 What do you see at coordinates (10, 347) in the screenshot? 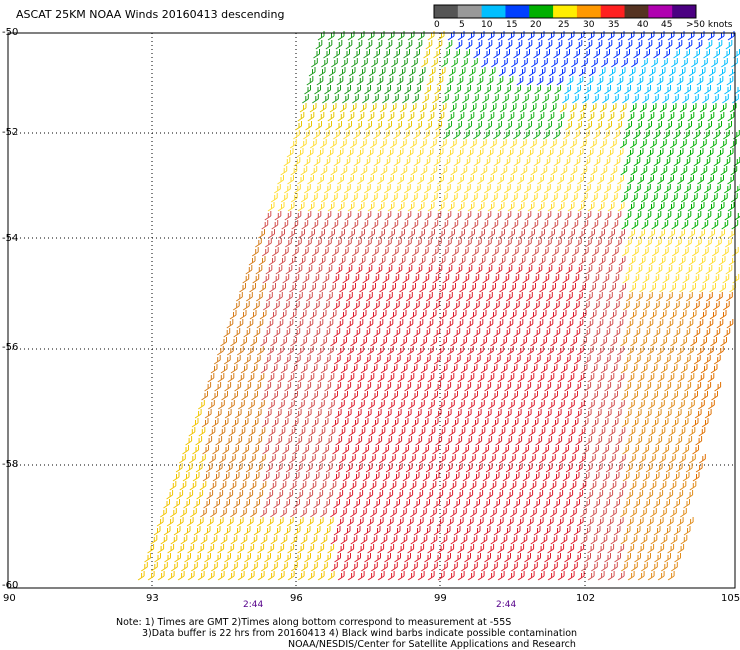
I see `lat-label-56: -56` at bounding box center [10, 347].